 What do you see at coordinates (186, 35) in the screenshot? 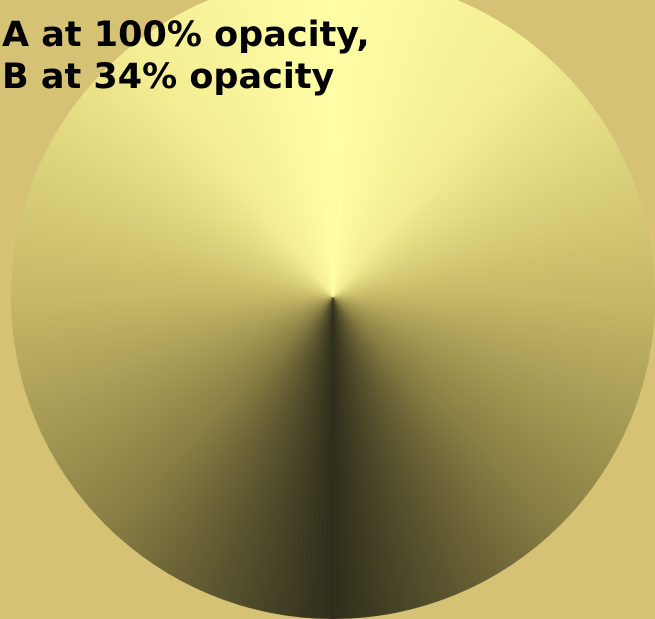
I see `caption-line: A at 100% opacity,` at bounding box center [186, 35].